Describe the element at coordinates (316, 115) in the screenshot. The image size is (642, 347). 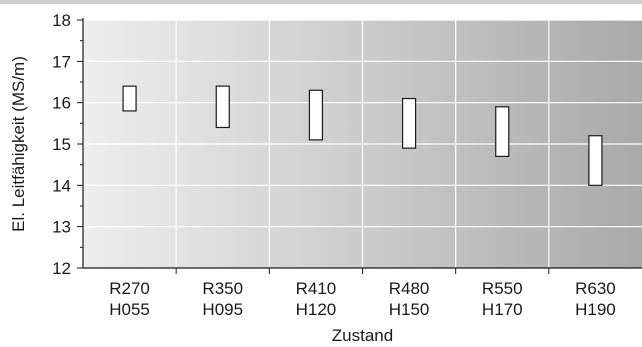
I see `range-box-r410` at that location.